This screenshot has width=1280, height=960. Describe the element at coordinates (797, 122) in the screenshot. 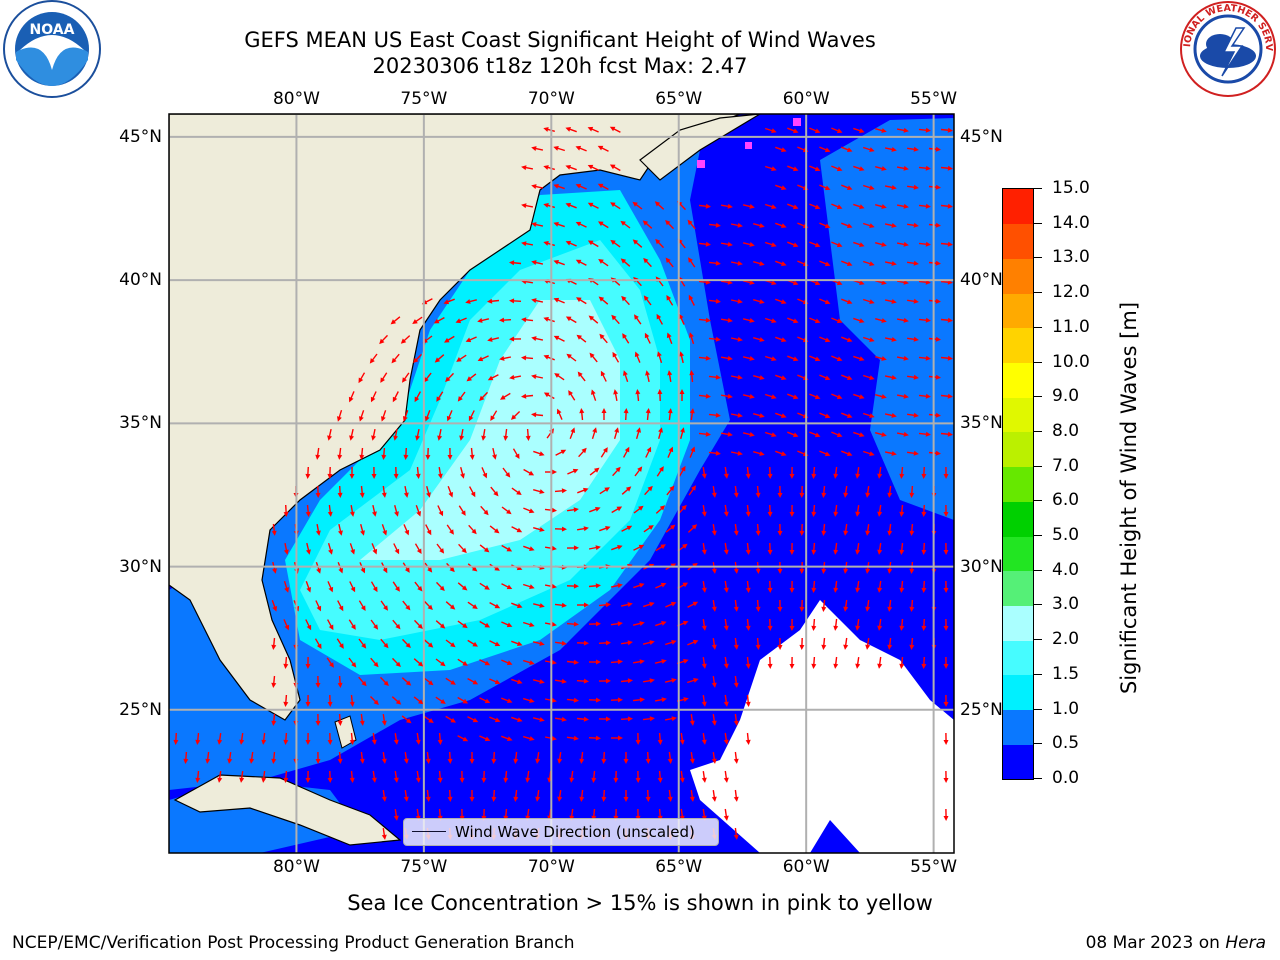

I see `sea-ice-patch` at that location.